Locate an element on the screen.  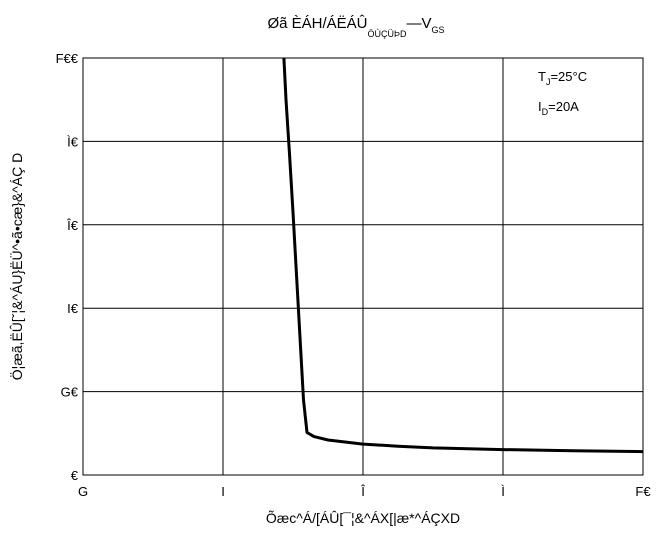
legend: TJ=25°C ID=20A is located at coordinates (562, 93).